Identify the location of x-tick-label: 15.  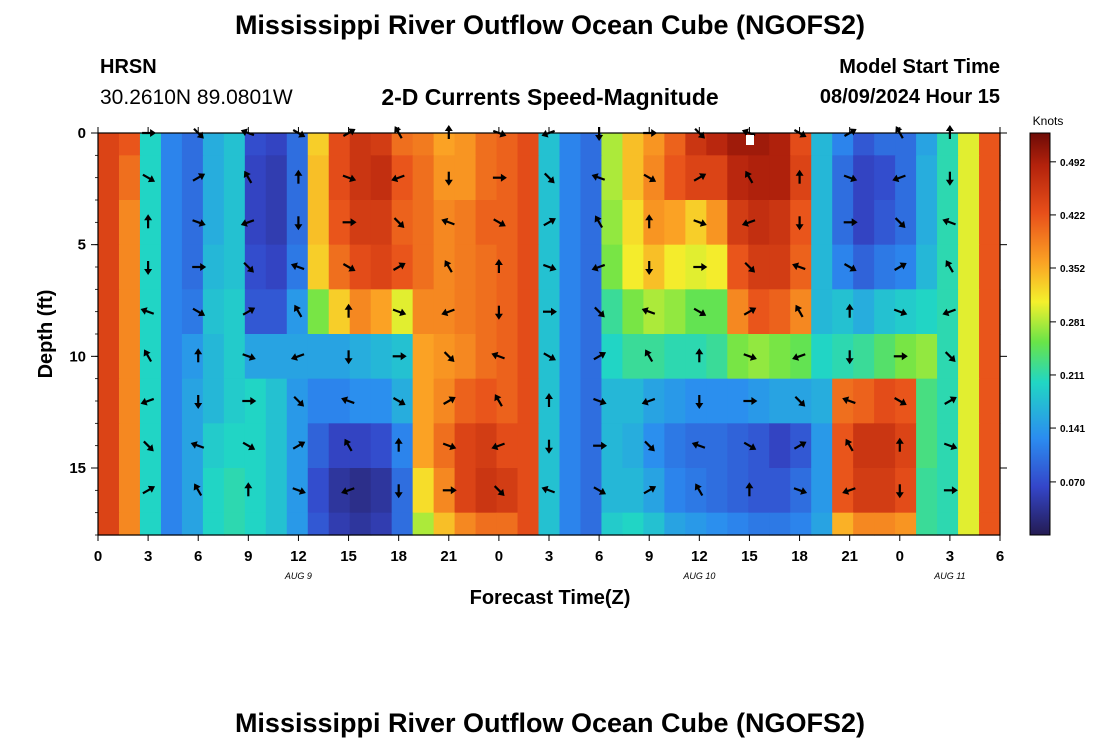
(749, 556).